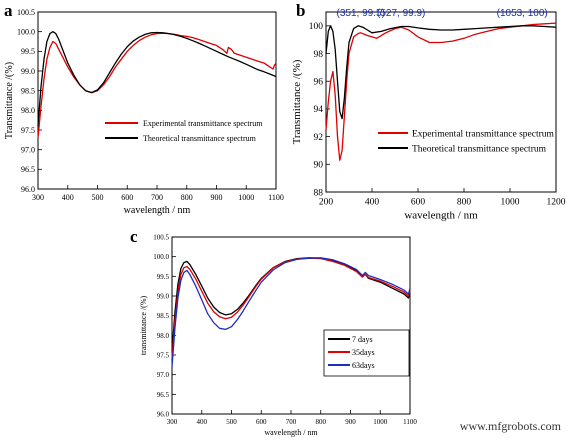 The width and height of the screenshot is (567, 438). What do you see at coordinates (28, 71) in the screenshot?
I see `y-tick-label-a: 99.0` at bounding box center [28, 71].